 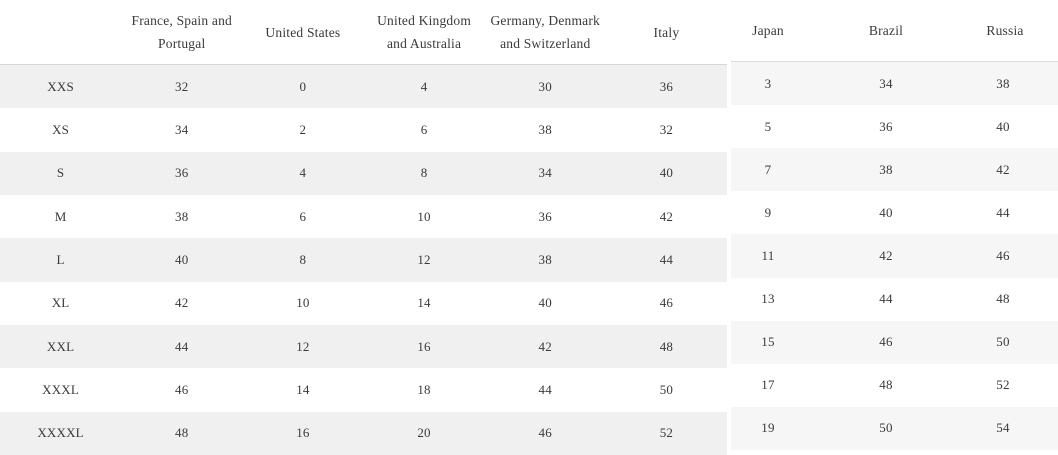 I want to click on right-table-table-row: 17 48 52, so click(x=894, y=385).